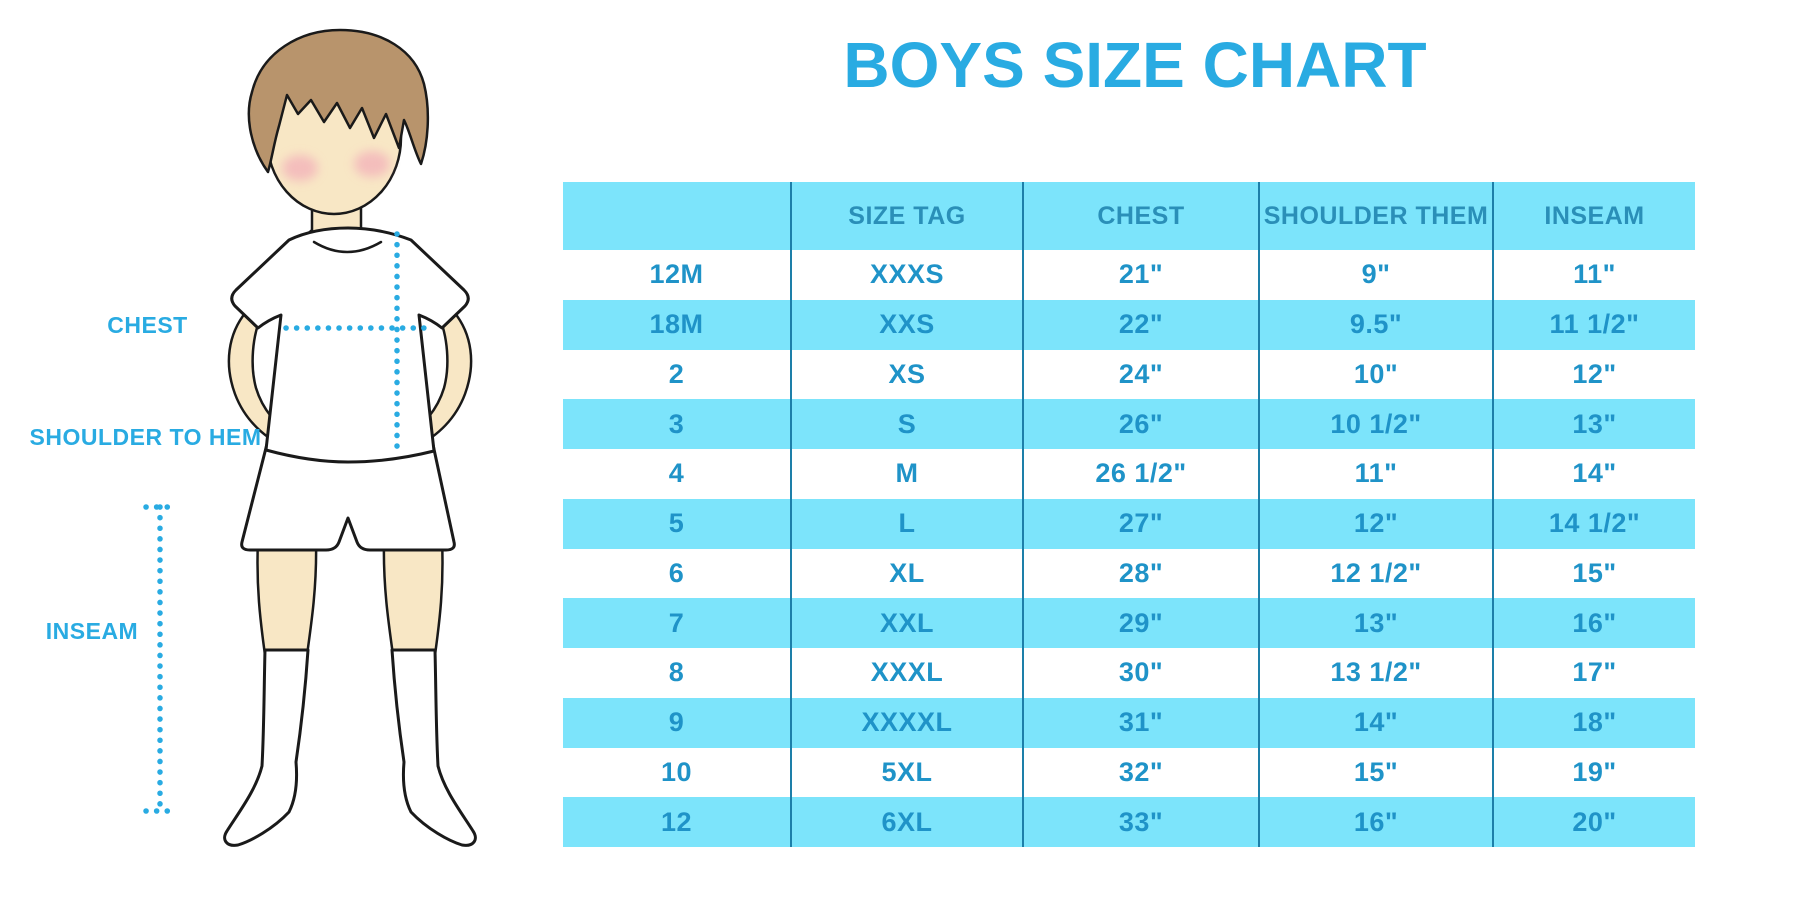 The image size is (1800, 900). I want to click on table-cell: 10, so click(676, 771).